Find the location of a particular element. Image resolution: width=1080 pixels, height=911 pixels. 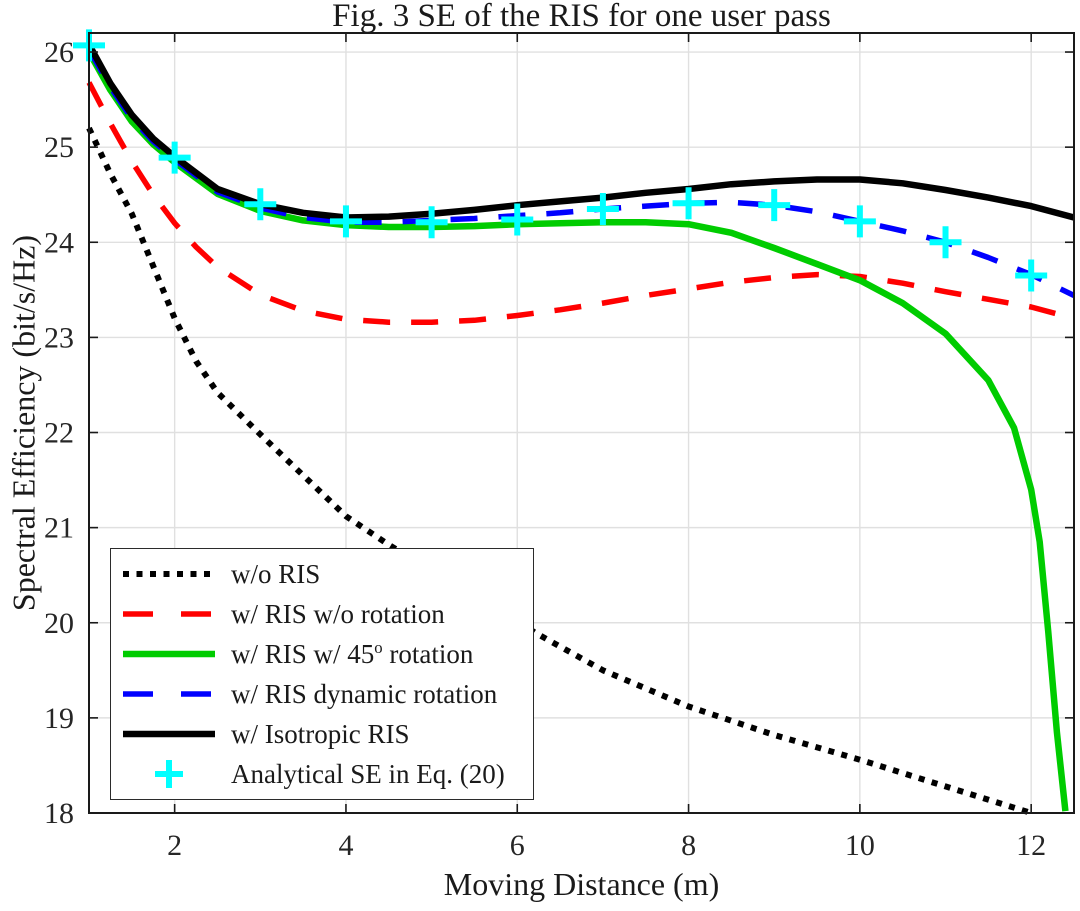

legend-swatch-analytical-se is located at coordinates (169, 774).